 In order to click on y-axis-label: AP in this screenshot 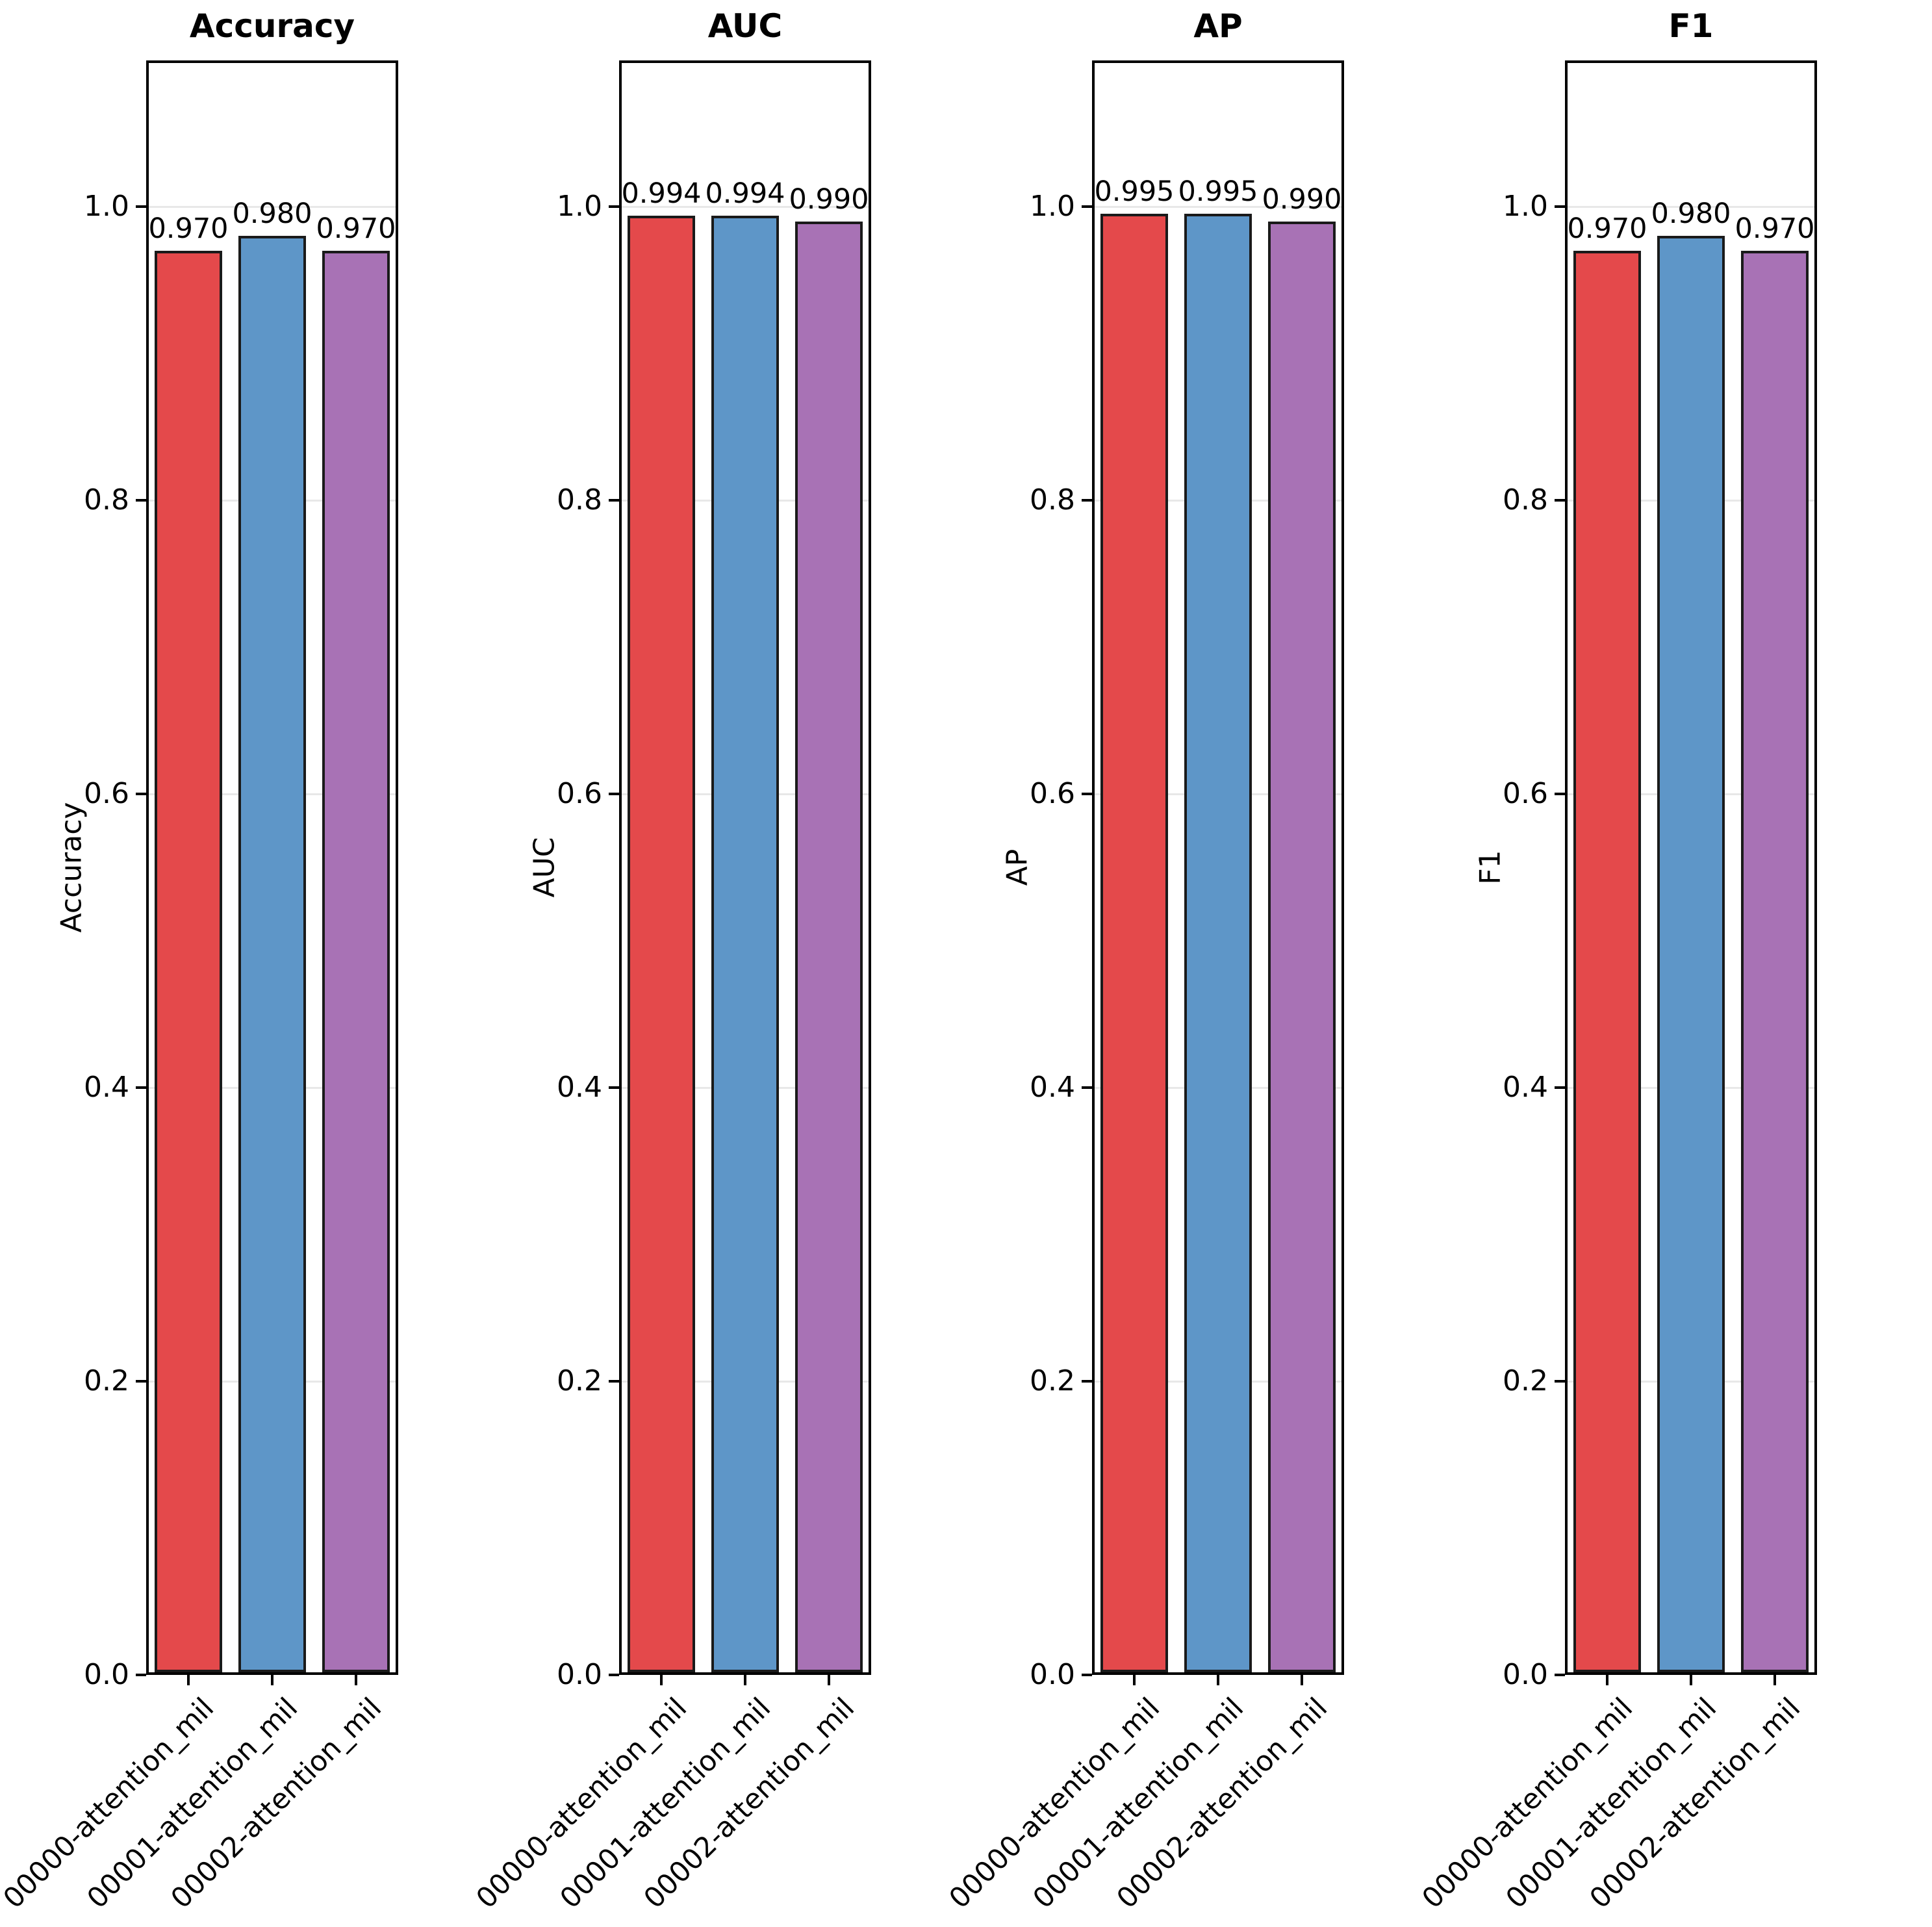, I will do `click(1017, 867)`.